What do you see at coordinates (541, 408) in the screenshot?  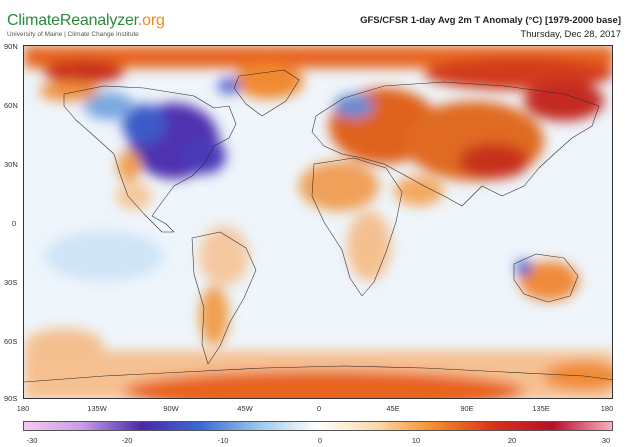 I see `lon-label-135e: 135E` at bounding box center [541, 408].